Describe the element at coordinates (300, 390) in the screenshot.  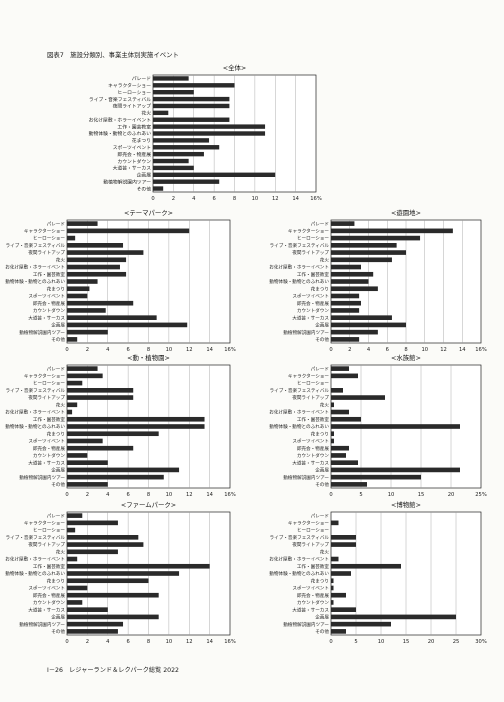
I see `category-label: ライブ・音楽フェスティバル` at that location.